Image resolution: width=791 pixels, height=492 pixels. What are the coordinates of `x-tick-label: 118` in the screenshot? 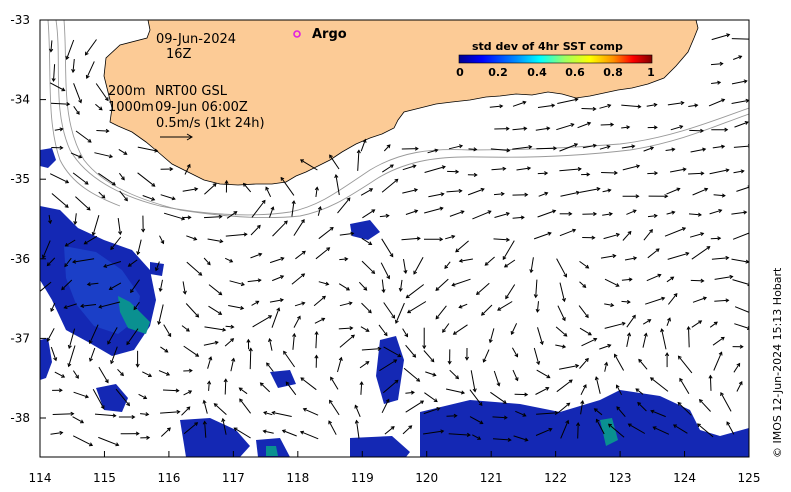 It's located at (297, 478).